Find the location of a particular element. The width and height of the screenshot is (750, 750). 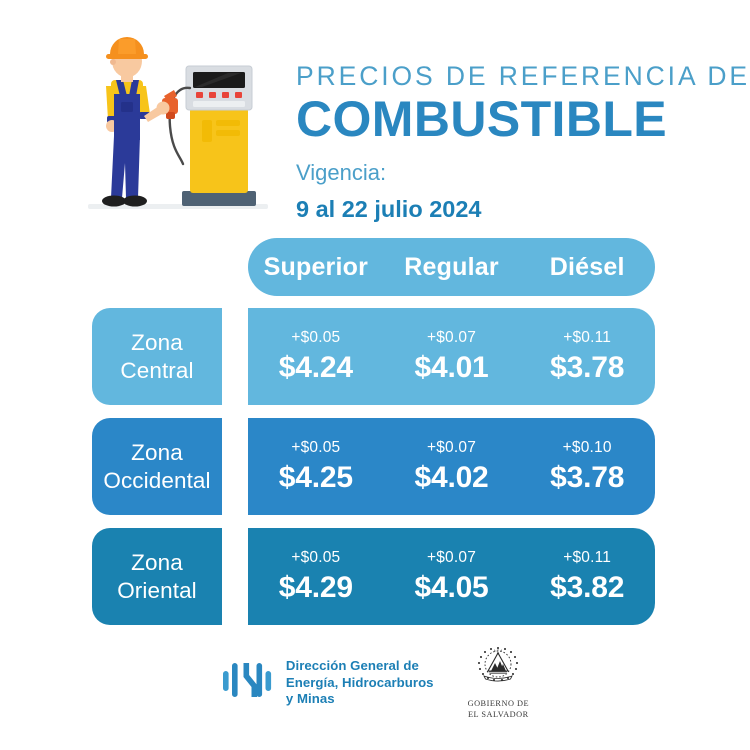

seal-caption: GOBIERNO DE EL SALVADOR is located at coordinates (499, 710).